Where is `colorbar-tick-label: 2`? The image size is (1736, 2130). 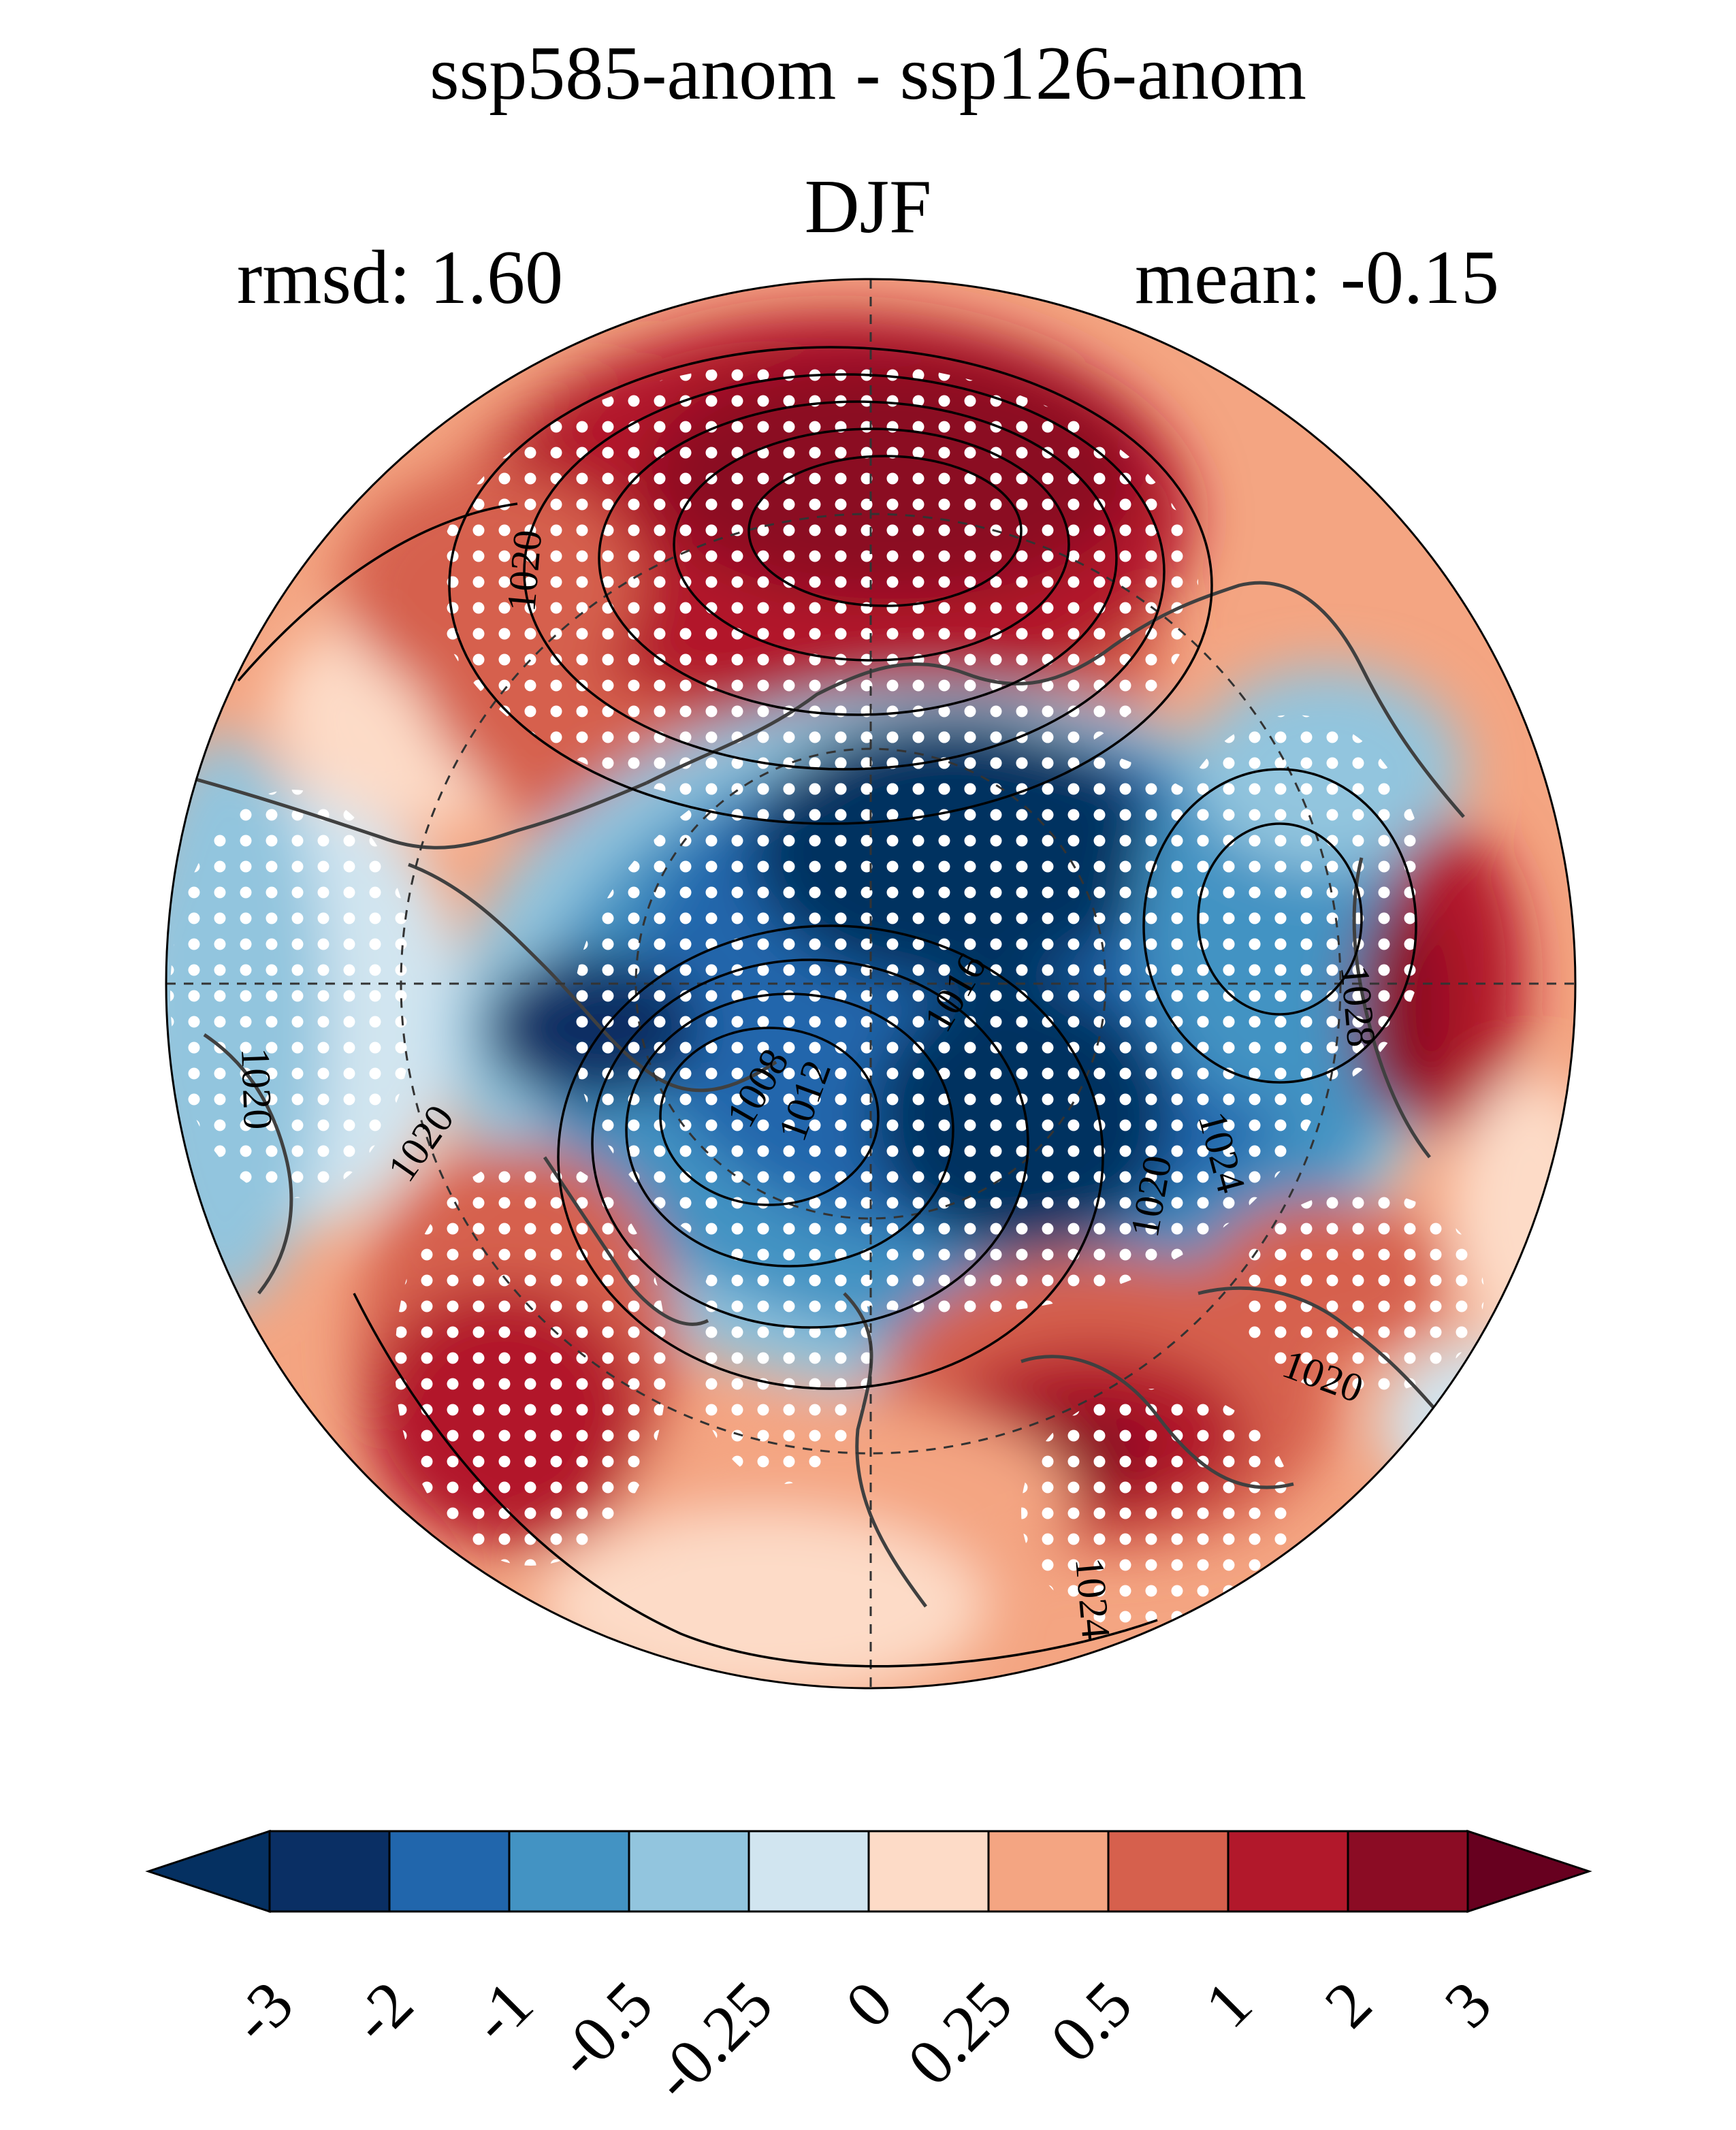
colorbar-tick-label: 2 is located at coordinates (1348, 2004).